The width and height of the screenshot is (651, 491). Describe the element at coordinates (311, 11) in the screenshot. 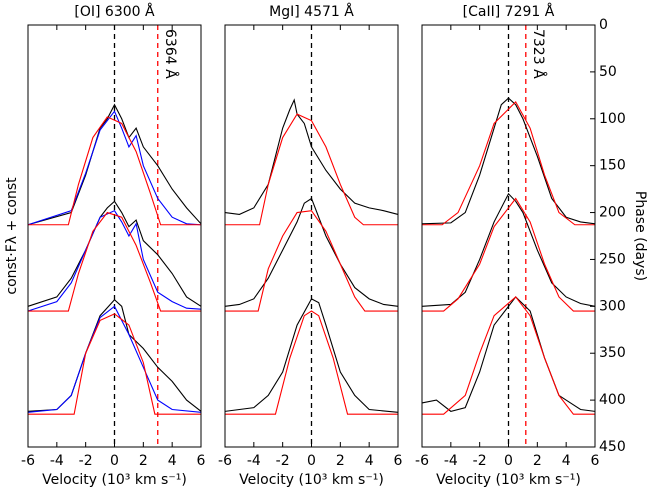

I see `panel-title: MgI] 4571 Å` at that location.